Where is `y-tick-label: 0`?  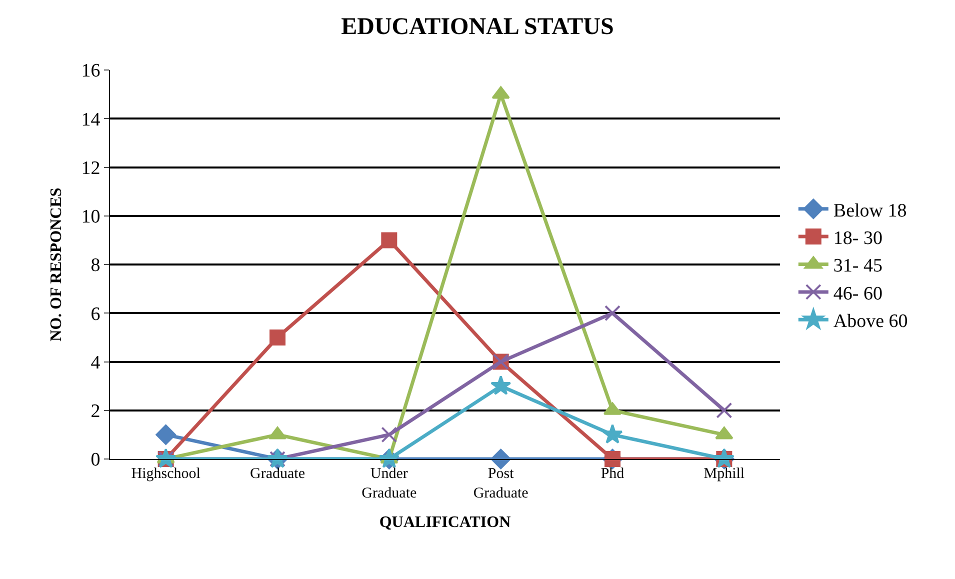
y-tick-label: 0 is located at coordinates (95, 460).